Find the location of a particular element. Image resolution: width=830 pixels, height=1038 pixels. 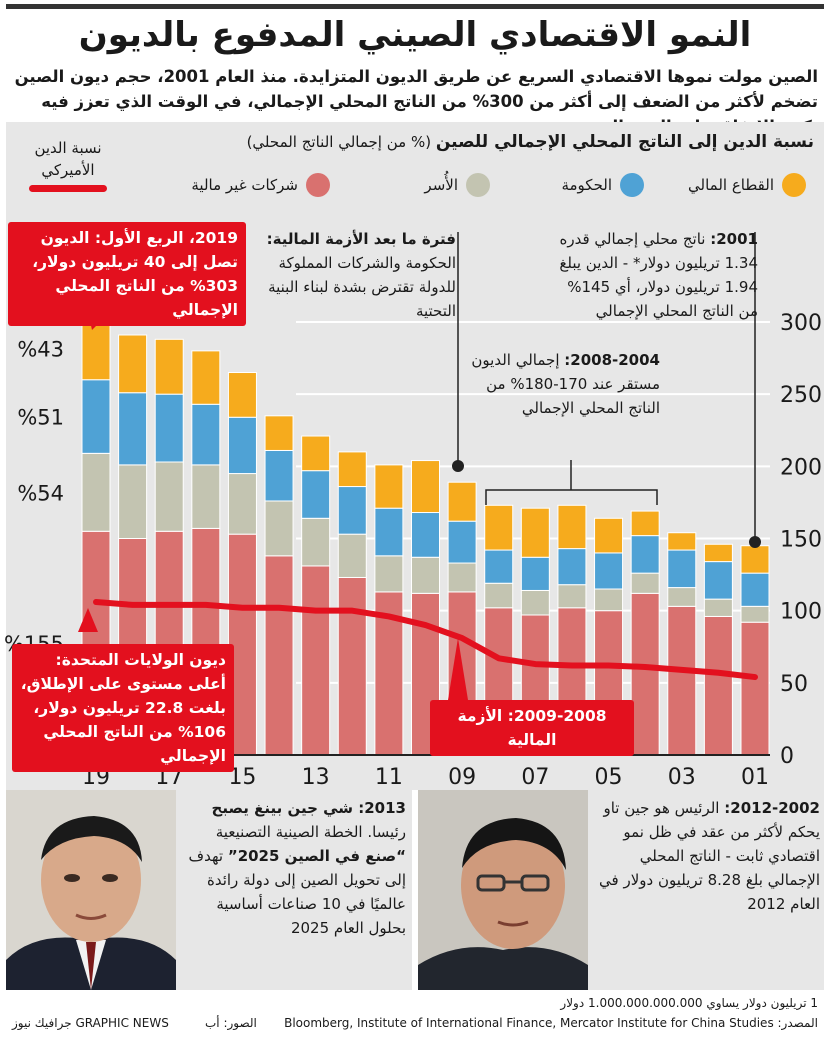

connector-dot-2001 is located at coordinates (755, 542).